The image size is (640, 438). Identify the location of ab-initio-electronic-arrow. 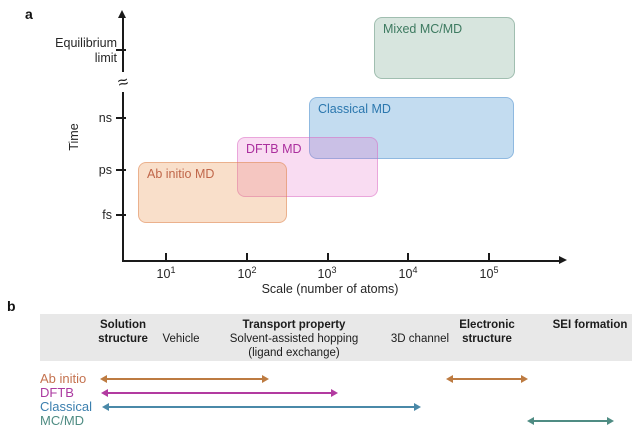
(487, 378).